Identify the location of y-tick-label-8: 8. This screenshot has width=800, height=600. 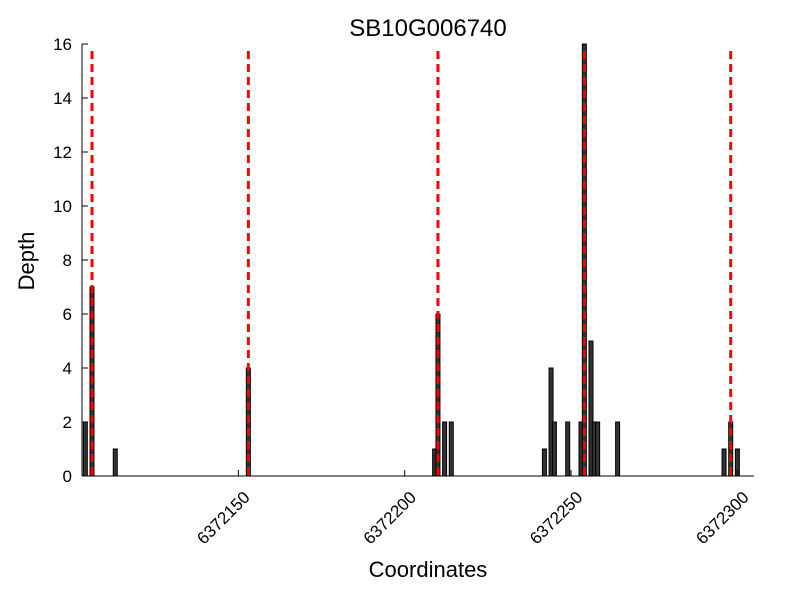
(67, 260).